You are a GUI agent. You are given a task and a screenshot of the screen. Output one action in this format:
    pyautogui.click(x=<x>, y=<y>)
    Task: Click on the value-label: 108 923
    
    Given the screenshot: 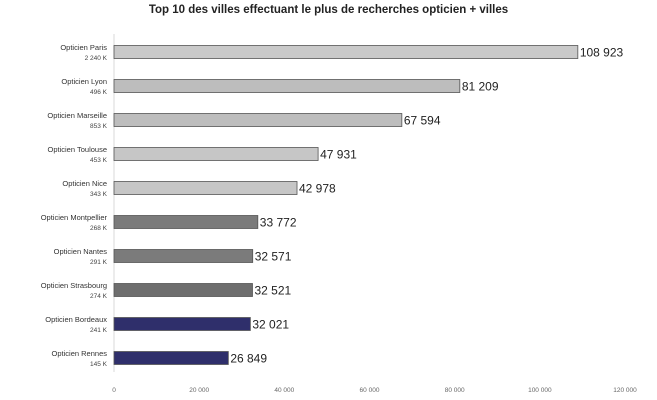 What is the action you would take?
    pyautogui.click(x=602, y=53)
    